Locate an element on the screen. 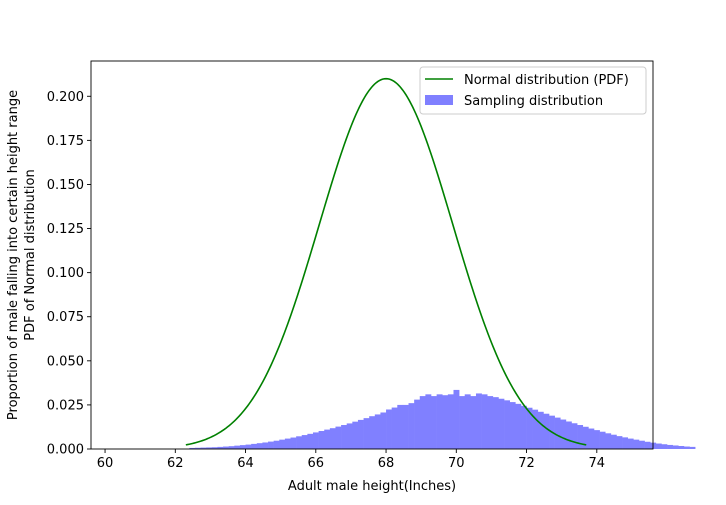 This screenshot has width=726, height=505. y-tick-label: 0.150 is located at coordinates (65, 185).